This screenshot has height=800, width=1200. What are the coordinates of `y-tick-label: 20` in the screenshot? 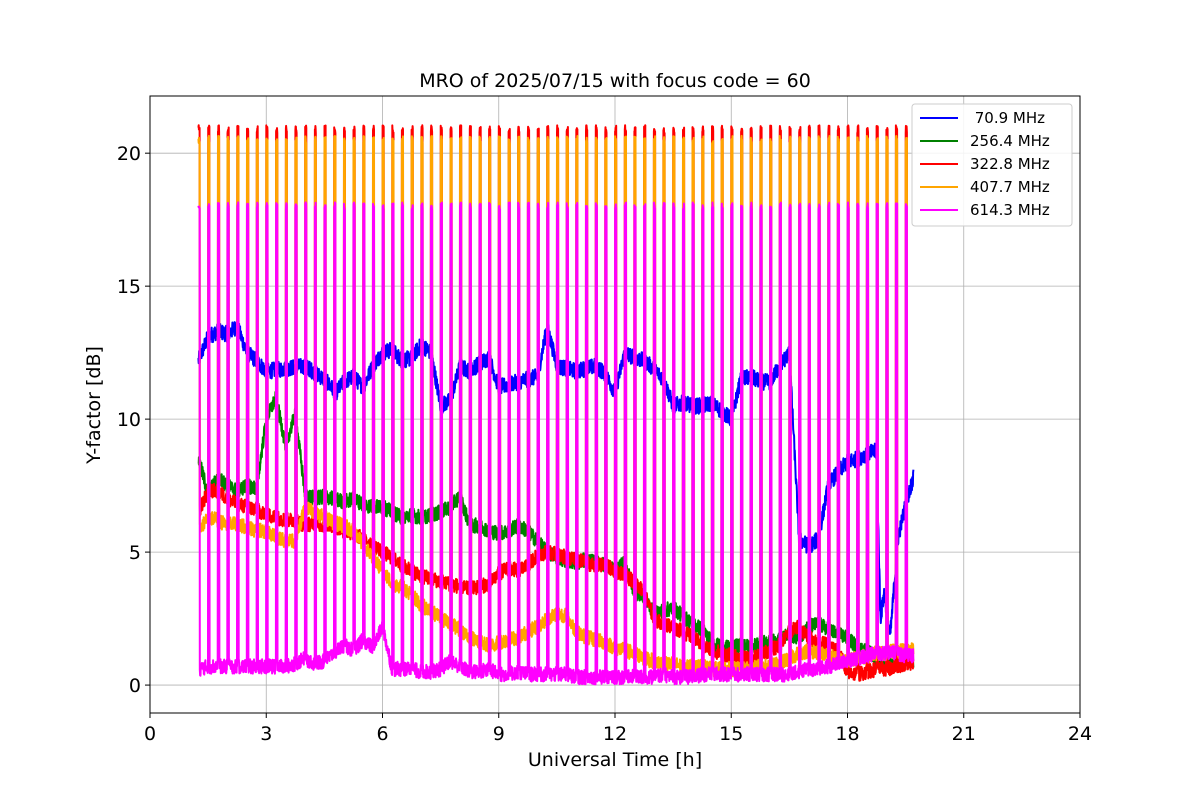 It's located at (129, 154).